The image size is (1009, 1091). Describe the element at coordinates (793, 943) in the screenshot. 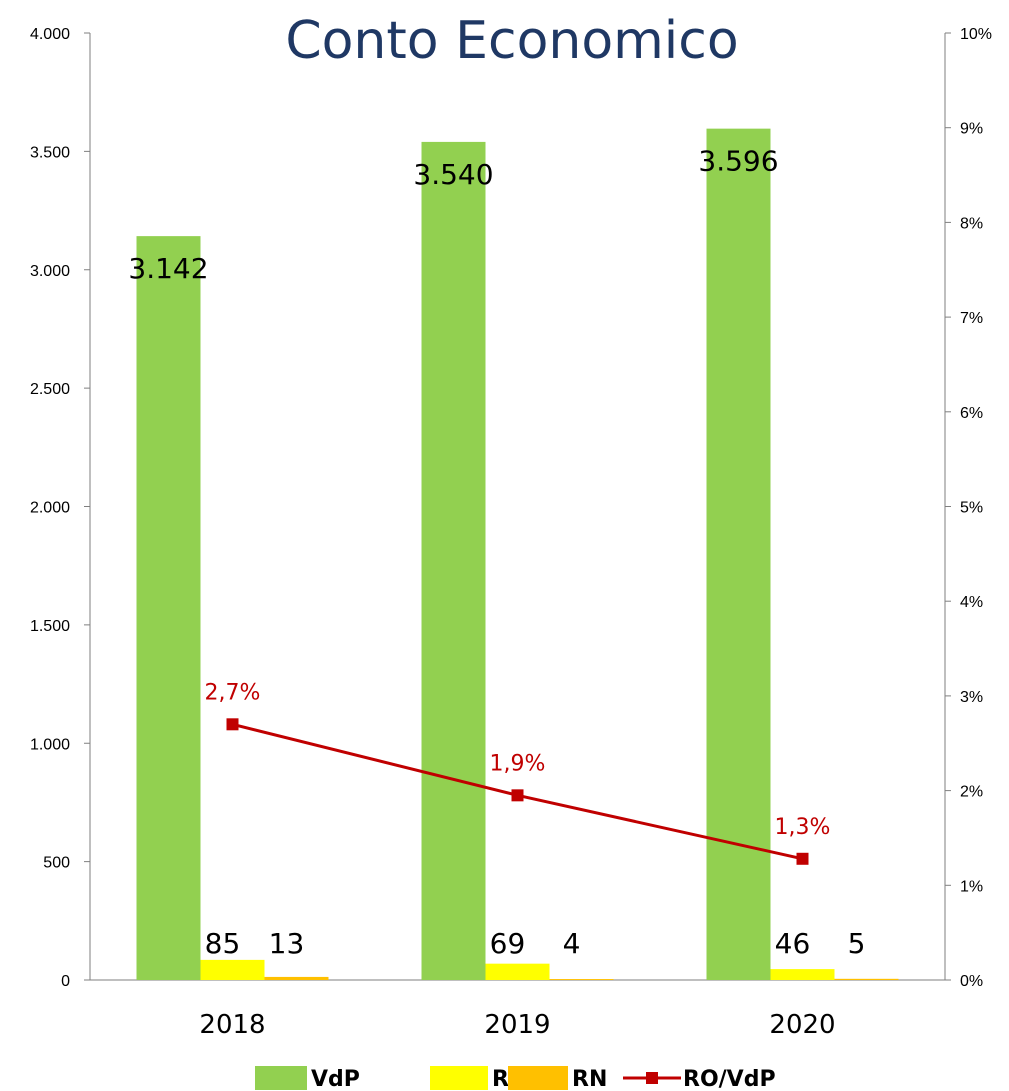

I see `data-label-ro: 46` at that location.